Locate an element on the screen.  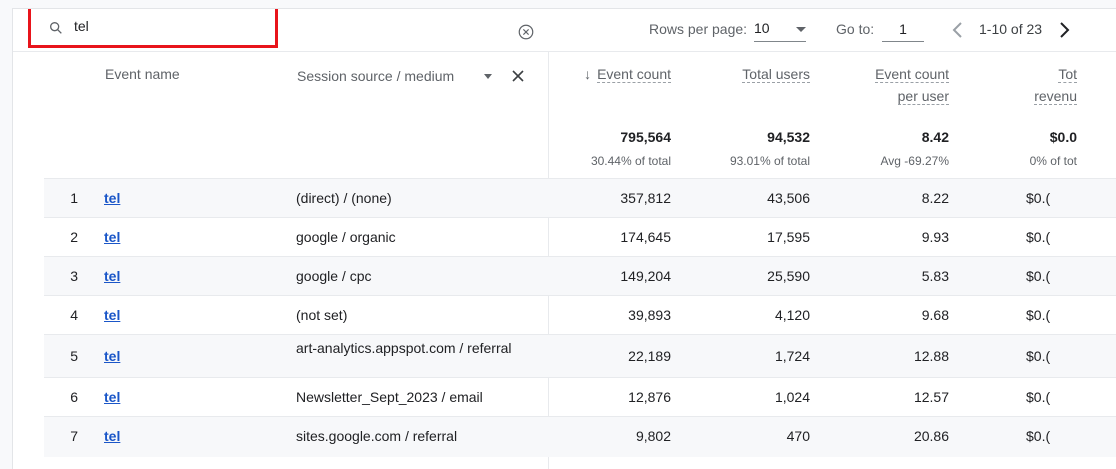
event-count-cell: 357,812 is located at coordinates (645, 197).